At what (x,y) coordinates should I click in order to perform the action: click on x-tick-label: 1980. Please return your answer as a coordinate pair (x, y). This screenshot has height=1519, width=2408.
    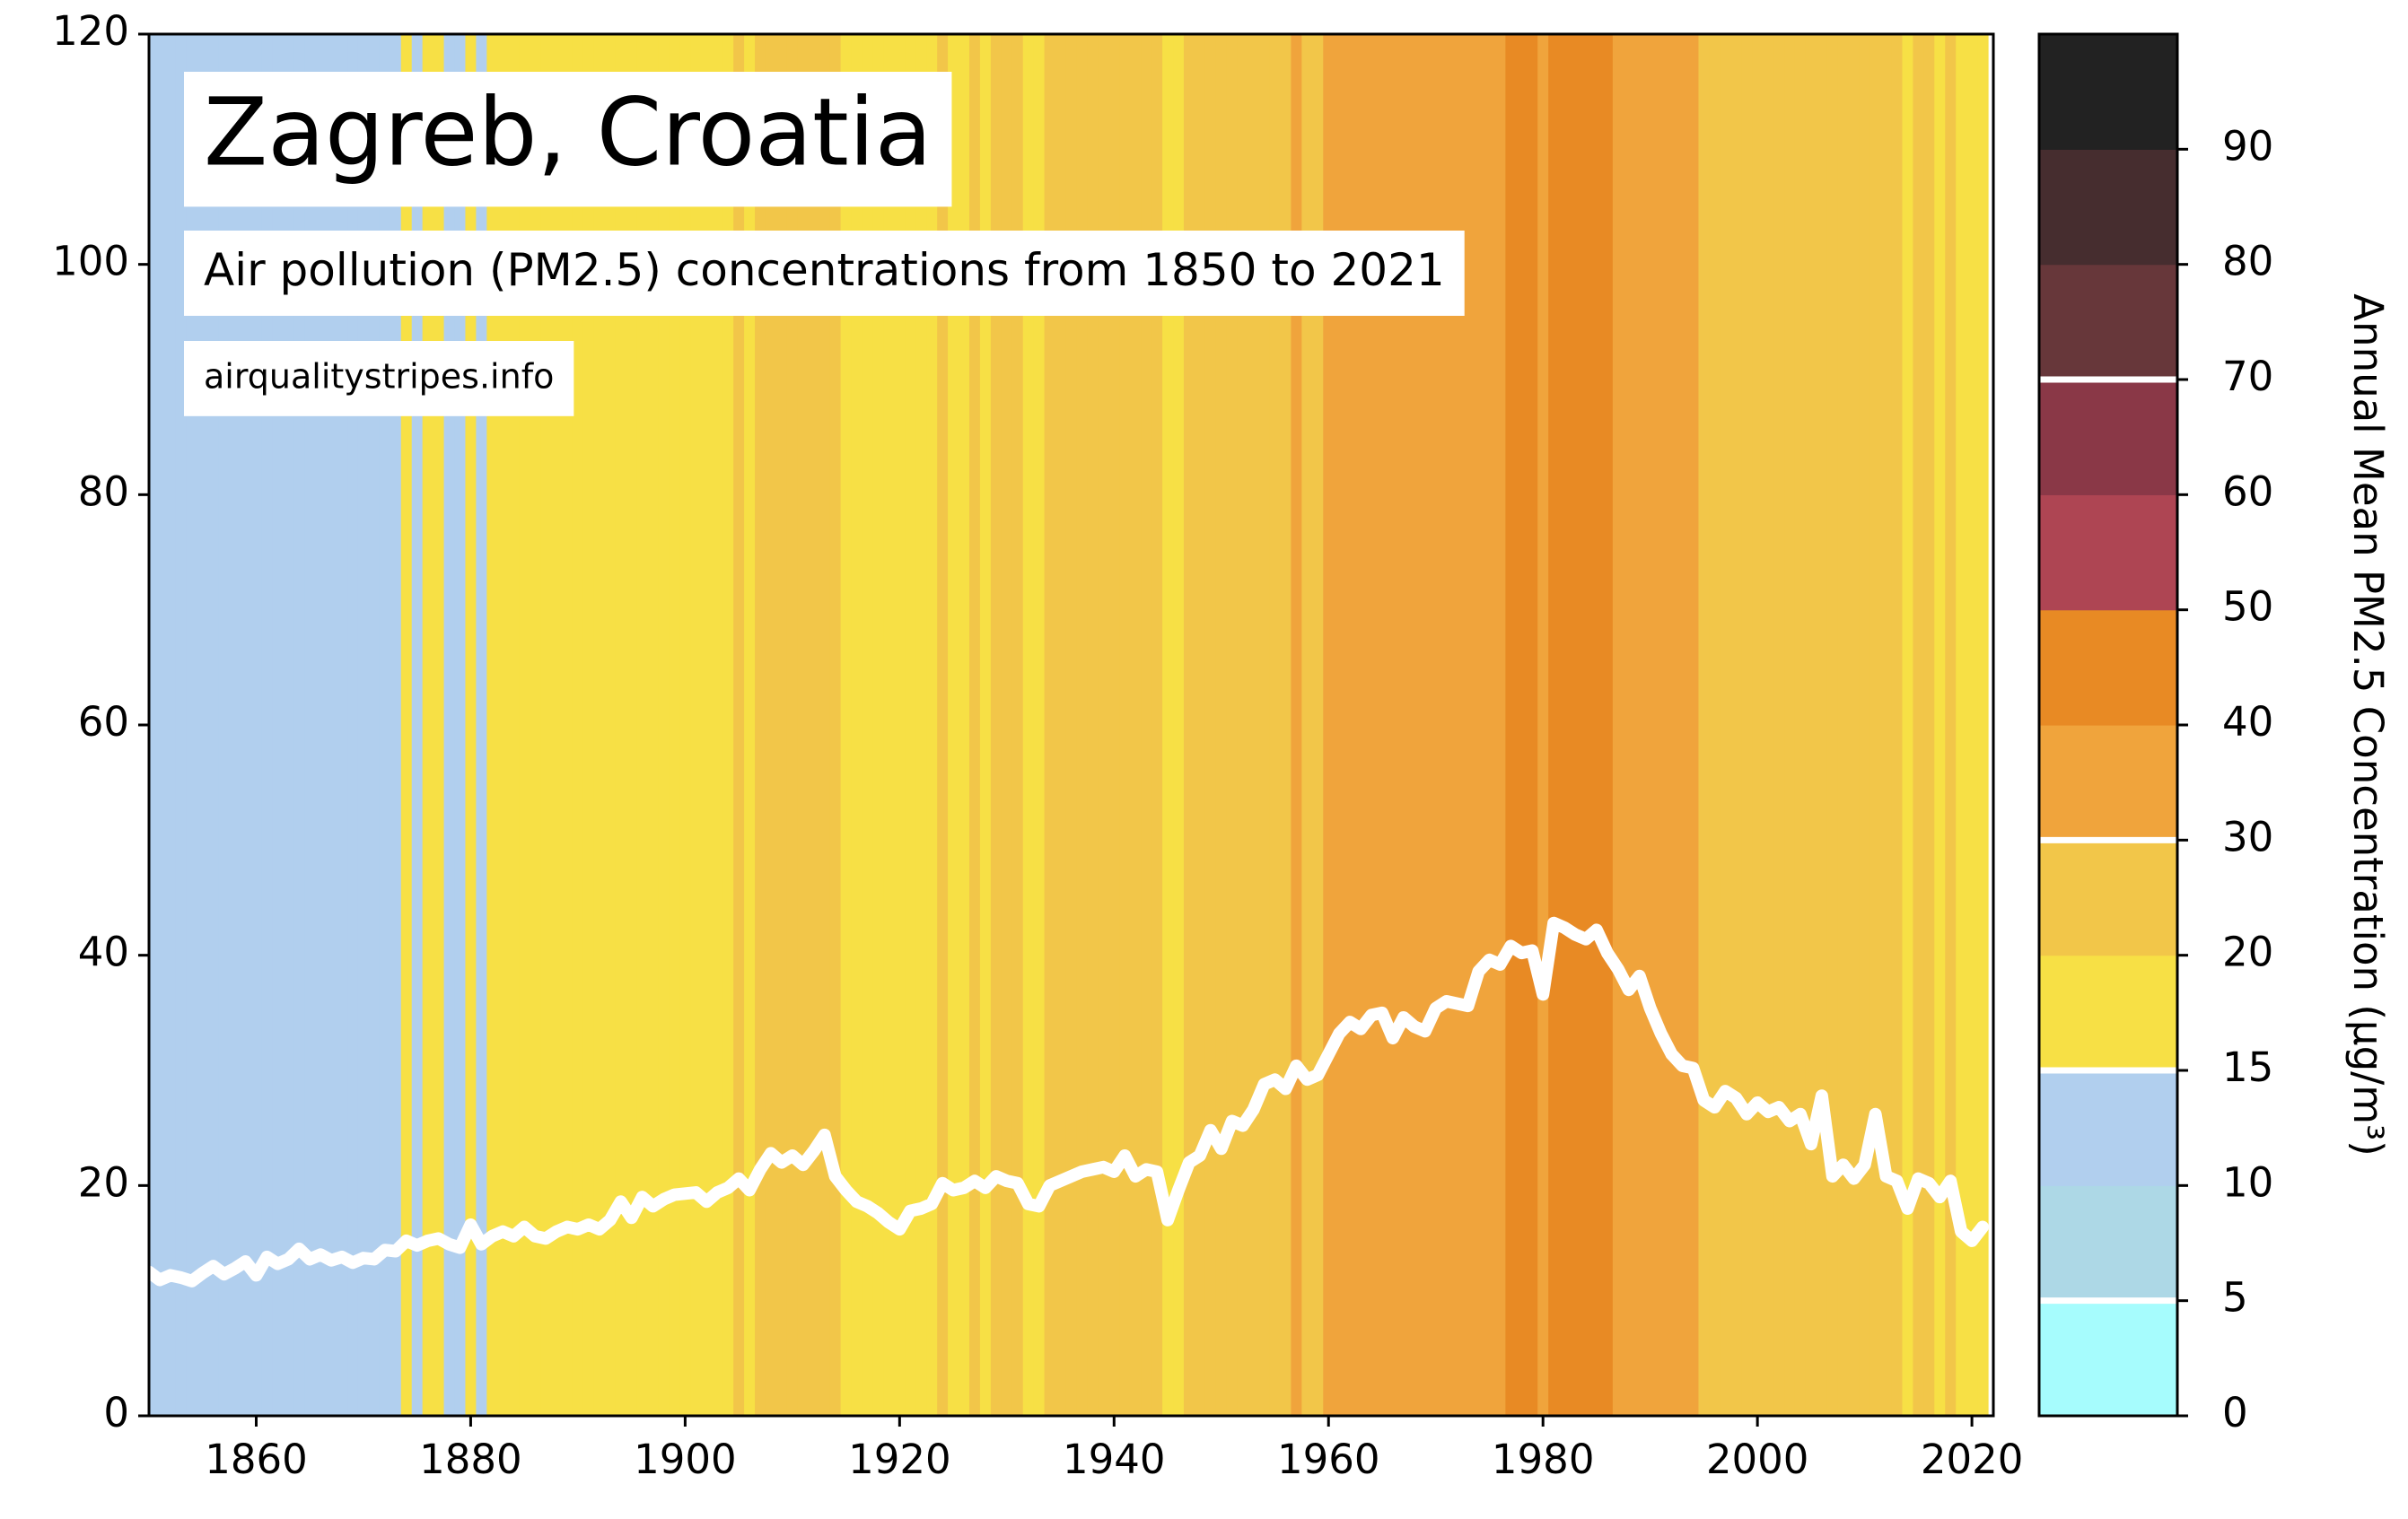
    Looking at the image, I should click on (1543, 1459).